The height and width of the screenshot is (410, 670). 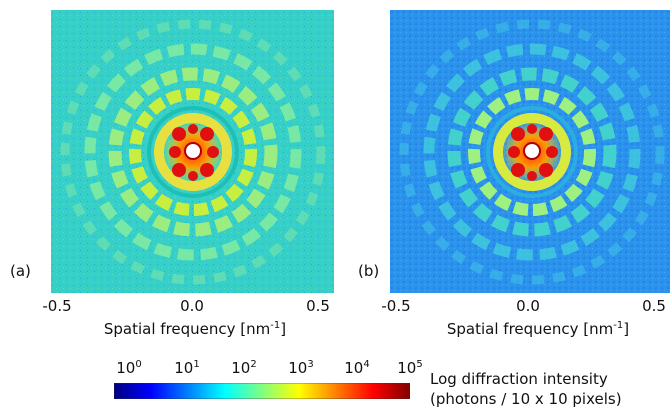 I want to click on panel-label-b: (b), so click(x=369, y=271).